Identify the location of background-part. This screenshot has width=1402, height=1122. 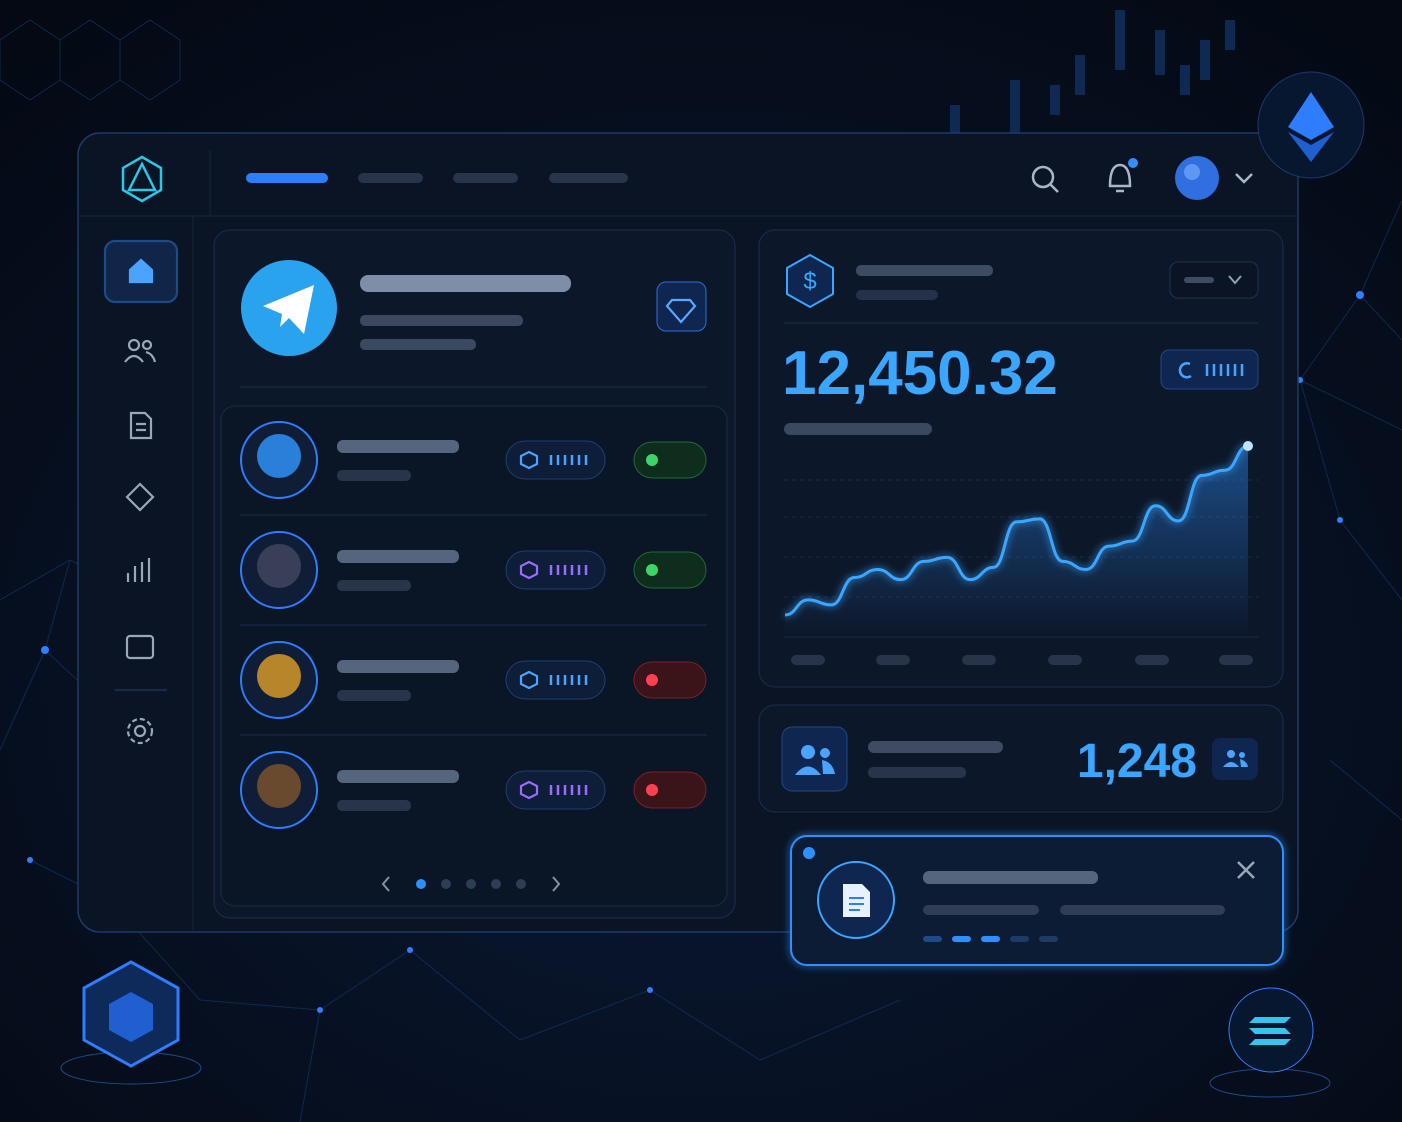
(1092, 72).